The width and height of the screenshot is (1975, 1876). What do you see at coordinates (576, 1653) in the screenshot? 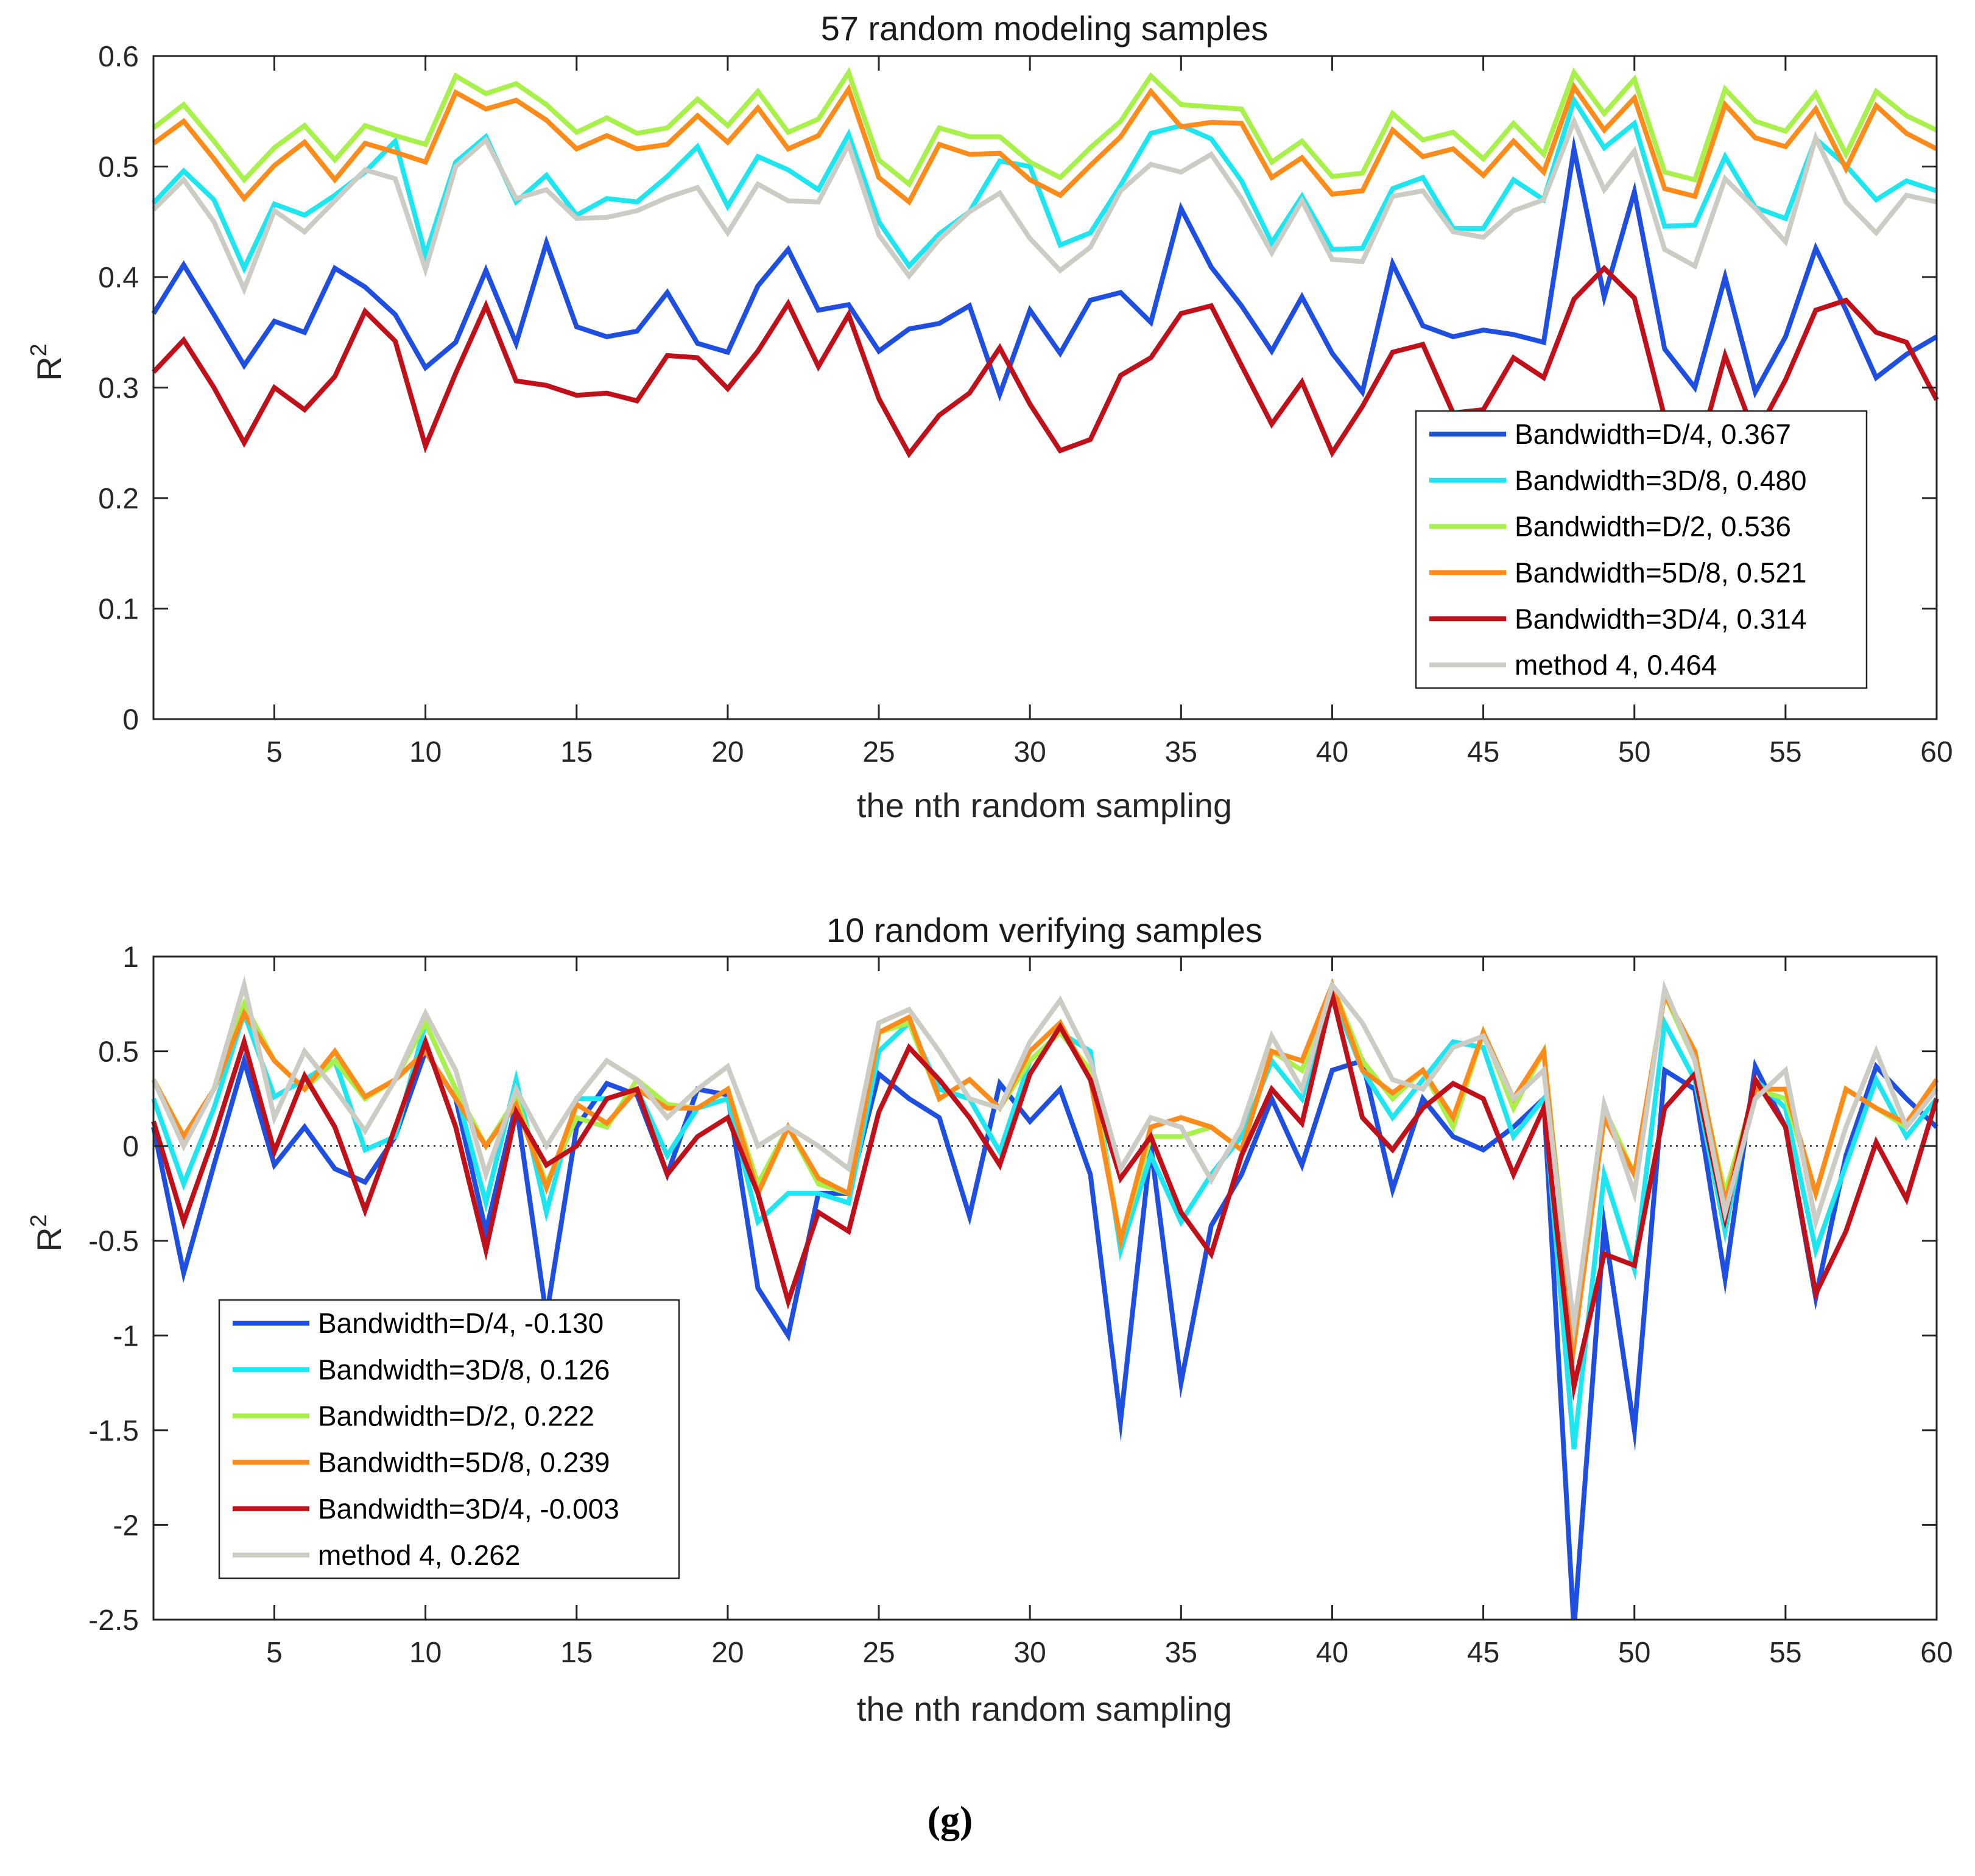
I see `verifying-x-tick-label: 15` at bounding box center [576, 1653].